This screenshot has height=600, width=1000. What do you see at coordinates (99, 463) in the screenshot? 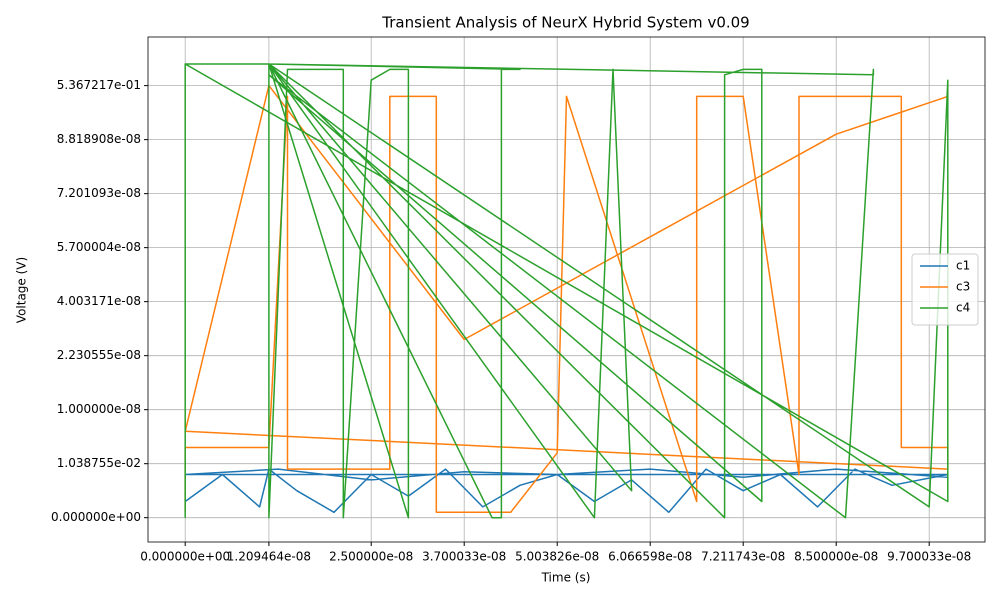
I see `y-tick-label: 1.038755e-02` at bounding box center [99, 463].